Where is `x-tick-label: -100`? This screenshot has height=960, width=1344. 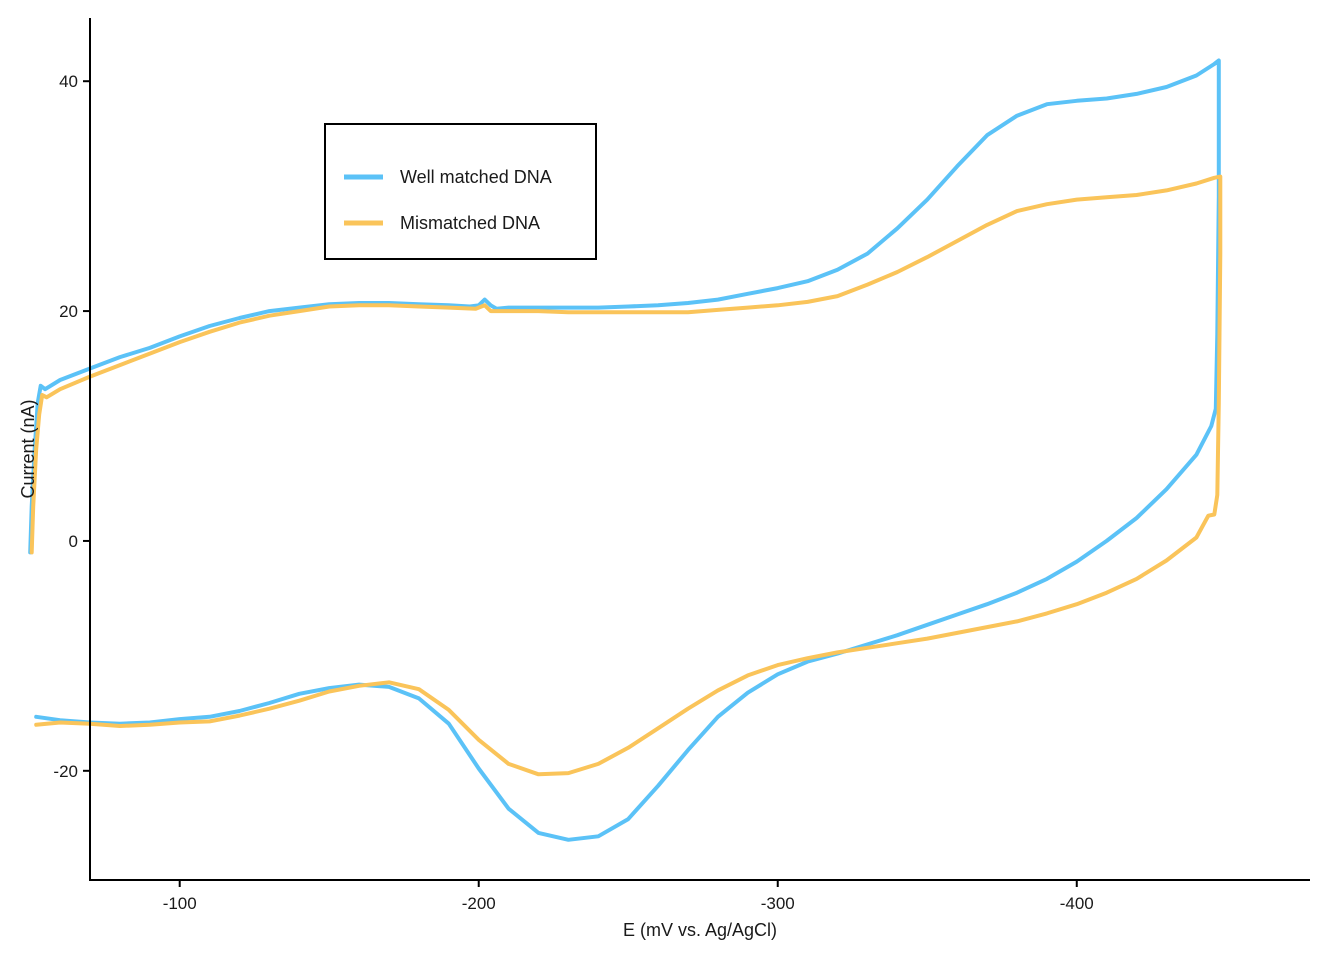 x-tick-label: -100 is located at coordinates (180, 903).